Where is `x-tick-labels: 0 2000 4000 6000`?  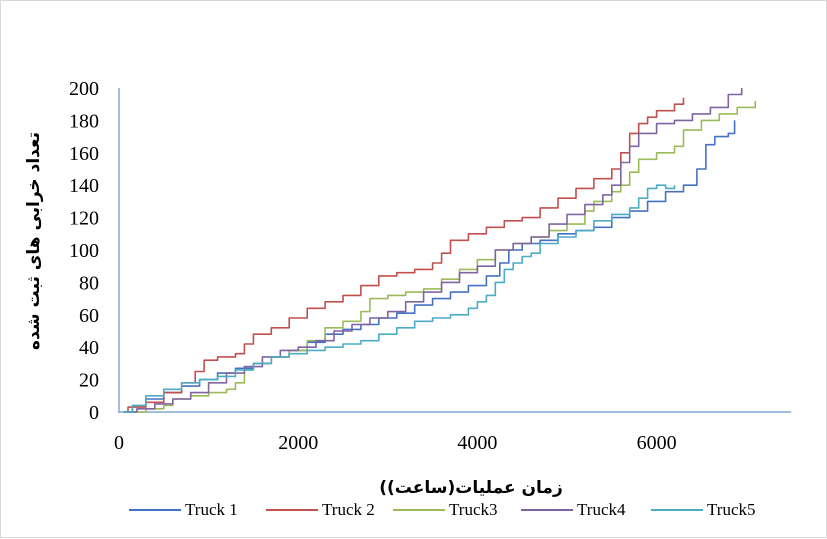 x-tick-labels: 0 2000 4000 6000 is located at coordinates (395, 443).